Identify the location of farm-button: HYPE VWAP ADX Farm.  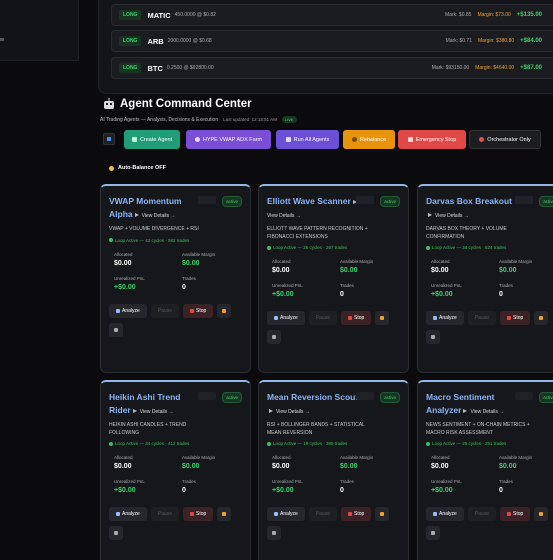
(228, 139).